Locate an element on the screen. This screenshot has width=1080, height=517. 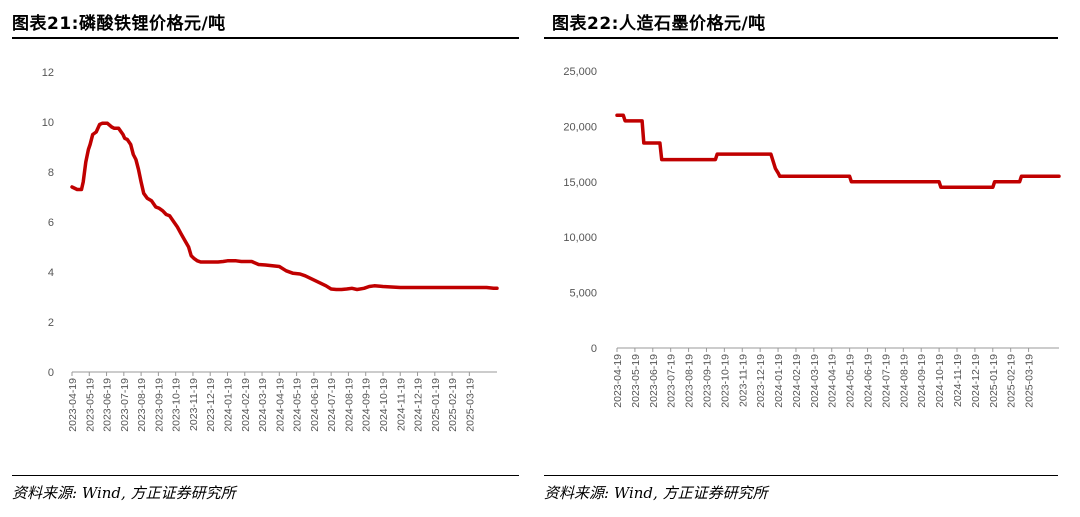
y-tick-label: 10,000 is located at coordinates (580, 238).